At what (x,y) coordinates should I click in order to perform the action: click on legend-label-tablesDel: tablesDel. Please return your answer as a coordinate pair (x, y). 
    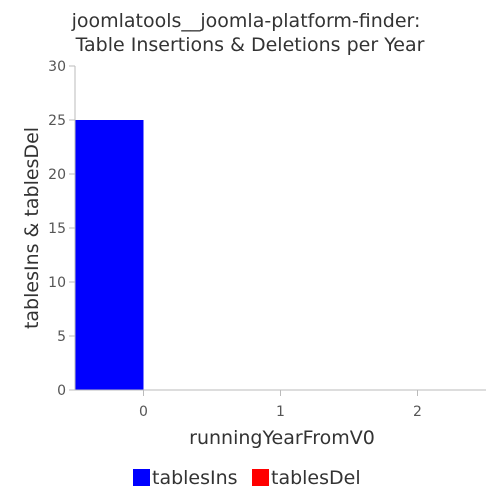
    Looking at the image, I should click on (316, 478).